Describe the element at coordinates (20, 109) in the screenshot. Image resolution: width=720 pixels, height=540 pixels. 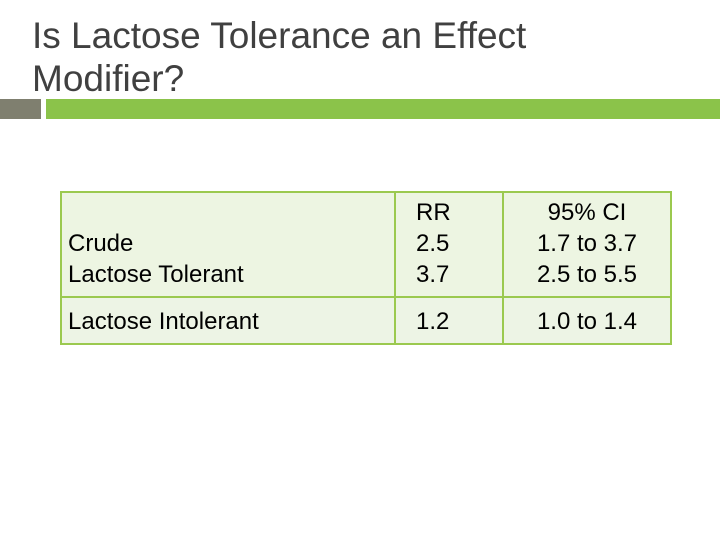
I see `title-underline-gray` at that location.